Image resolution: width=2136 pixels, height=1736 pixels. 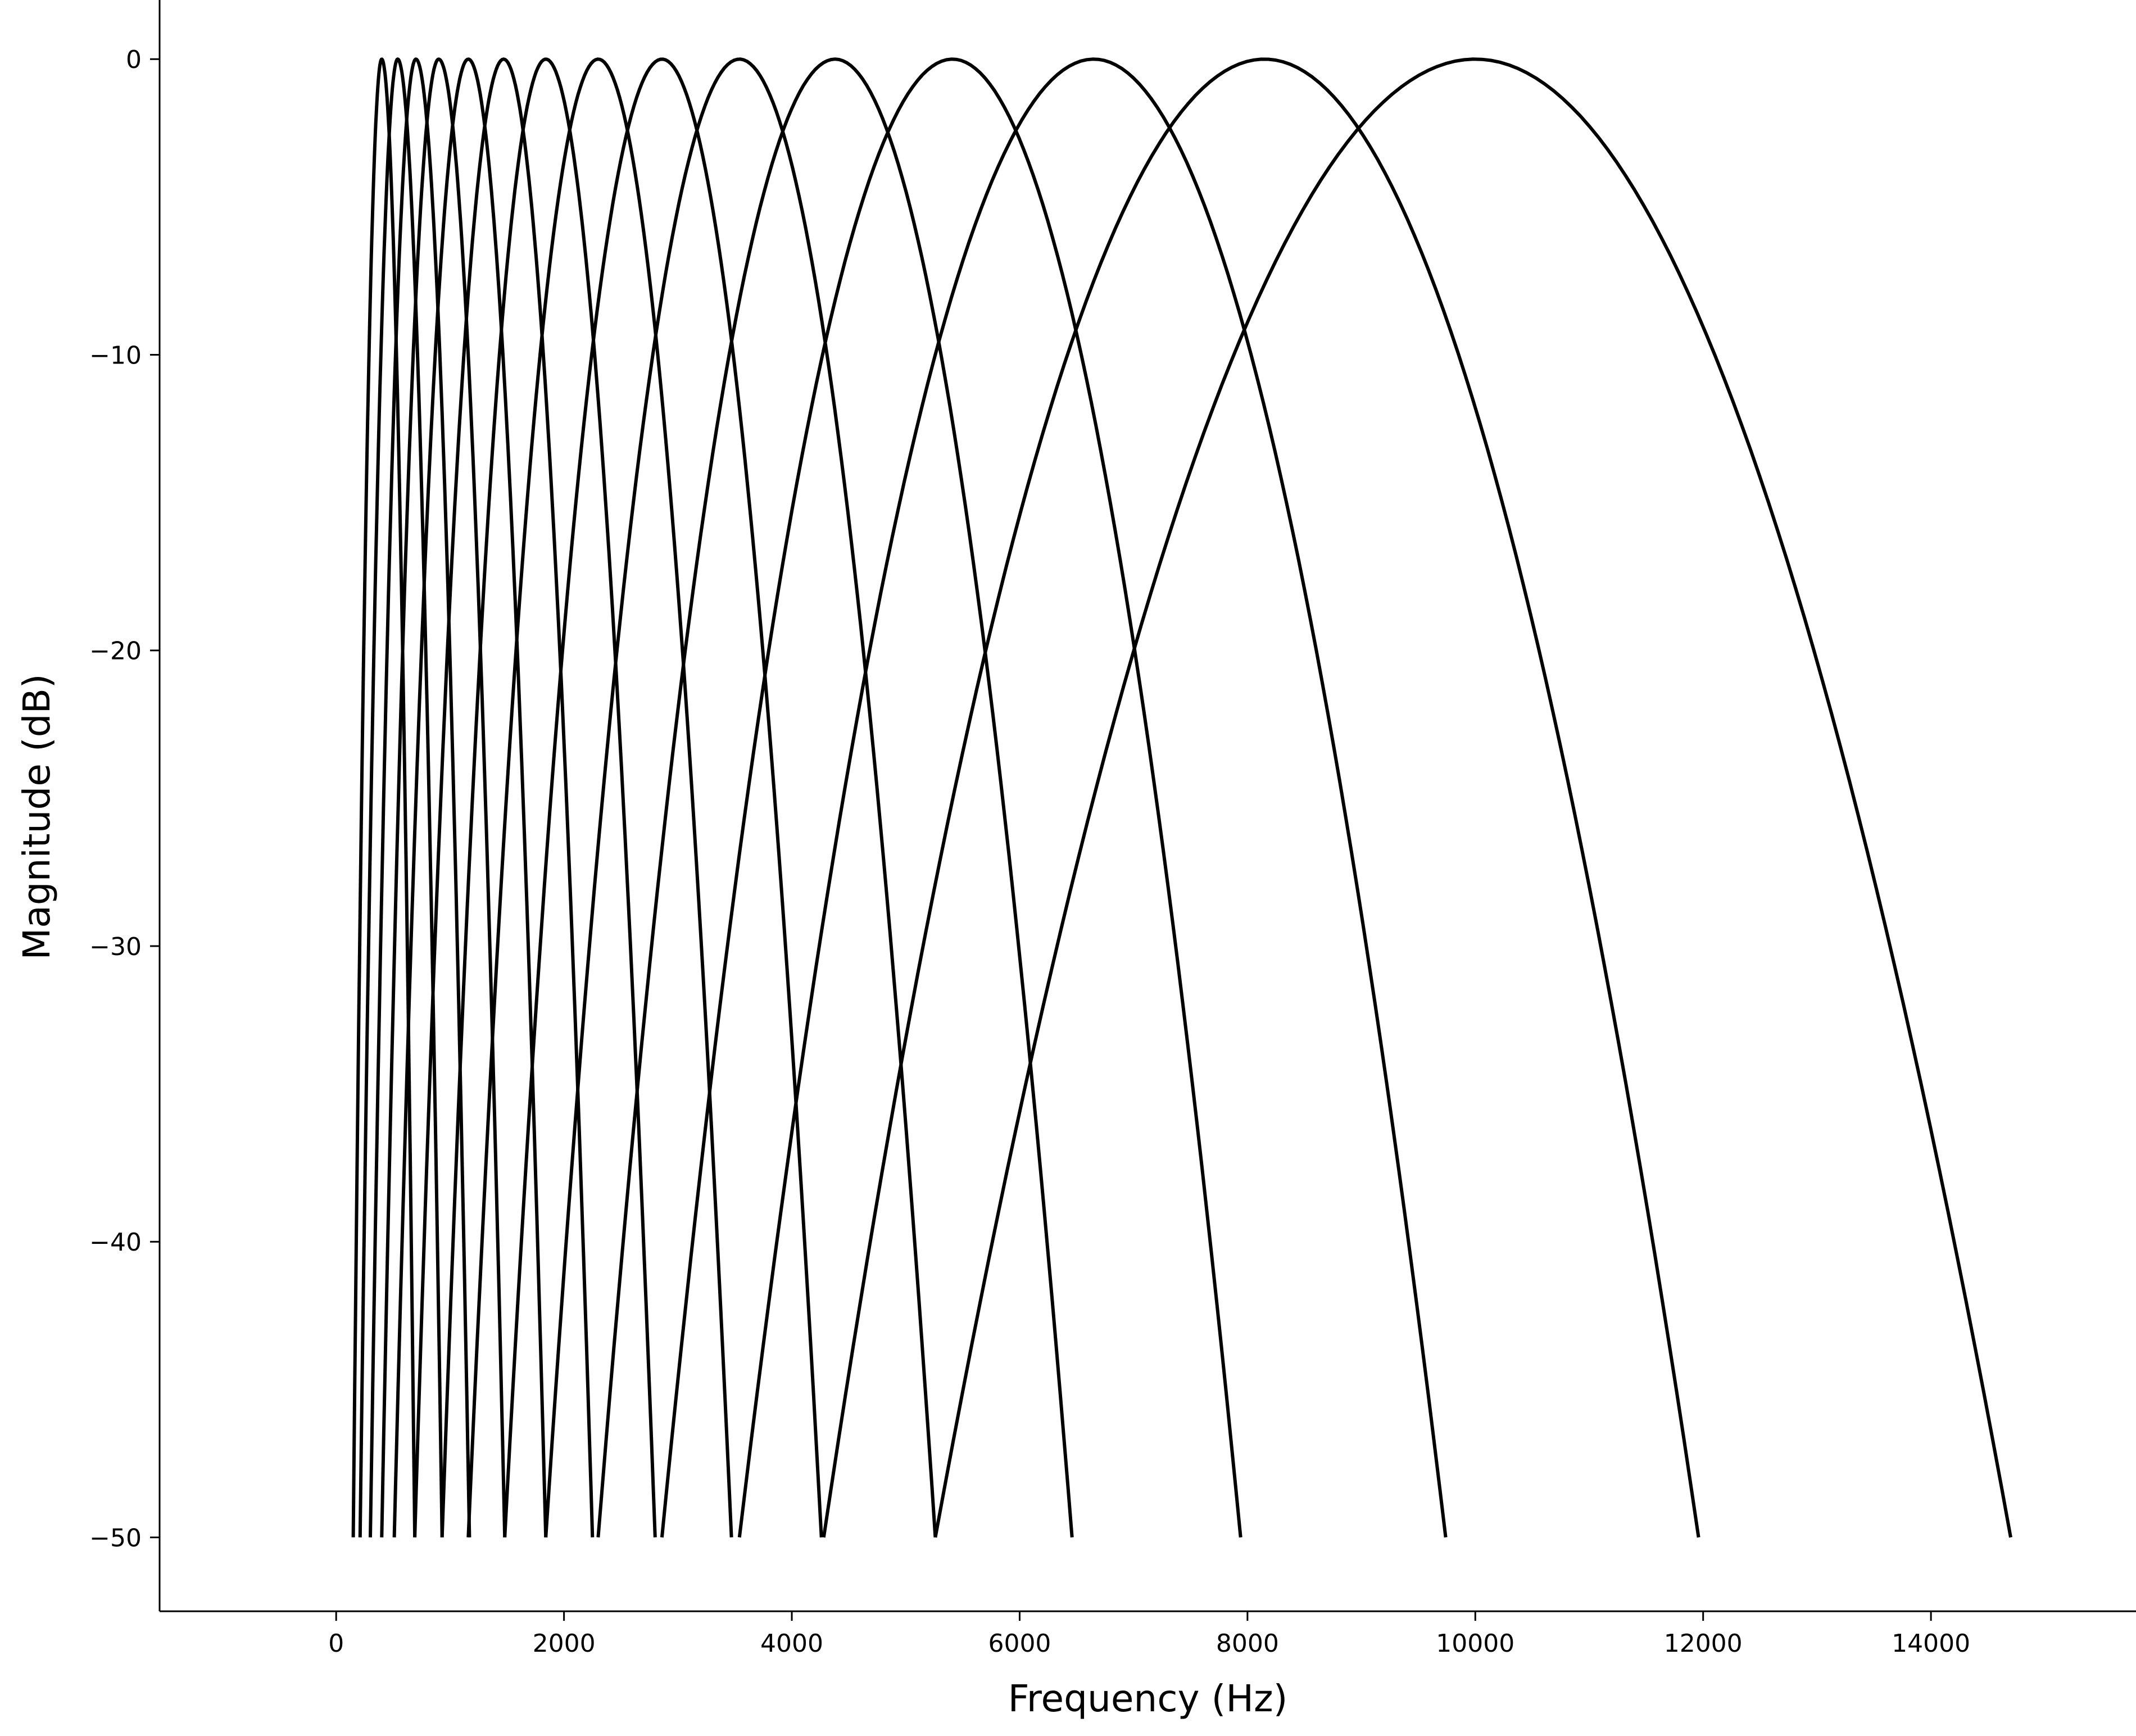 What do you see at coordinates (791, 1643) in the screenshot?
I see `x-tick-label: 4000` at bounding box center [791, 1643].